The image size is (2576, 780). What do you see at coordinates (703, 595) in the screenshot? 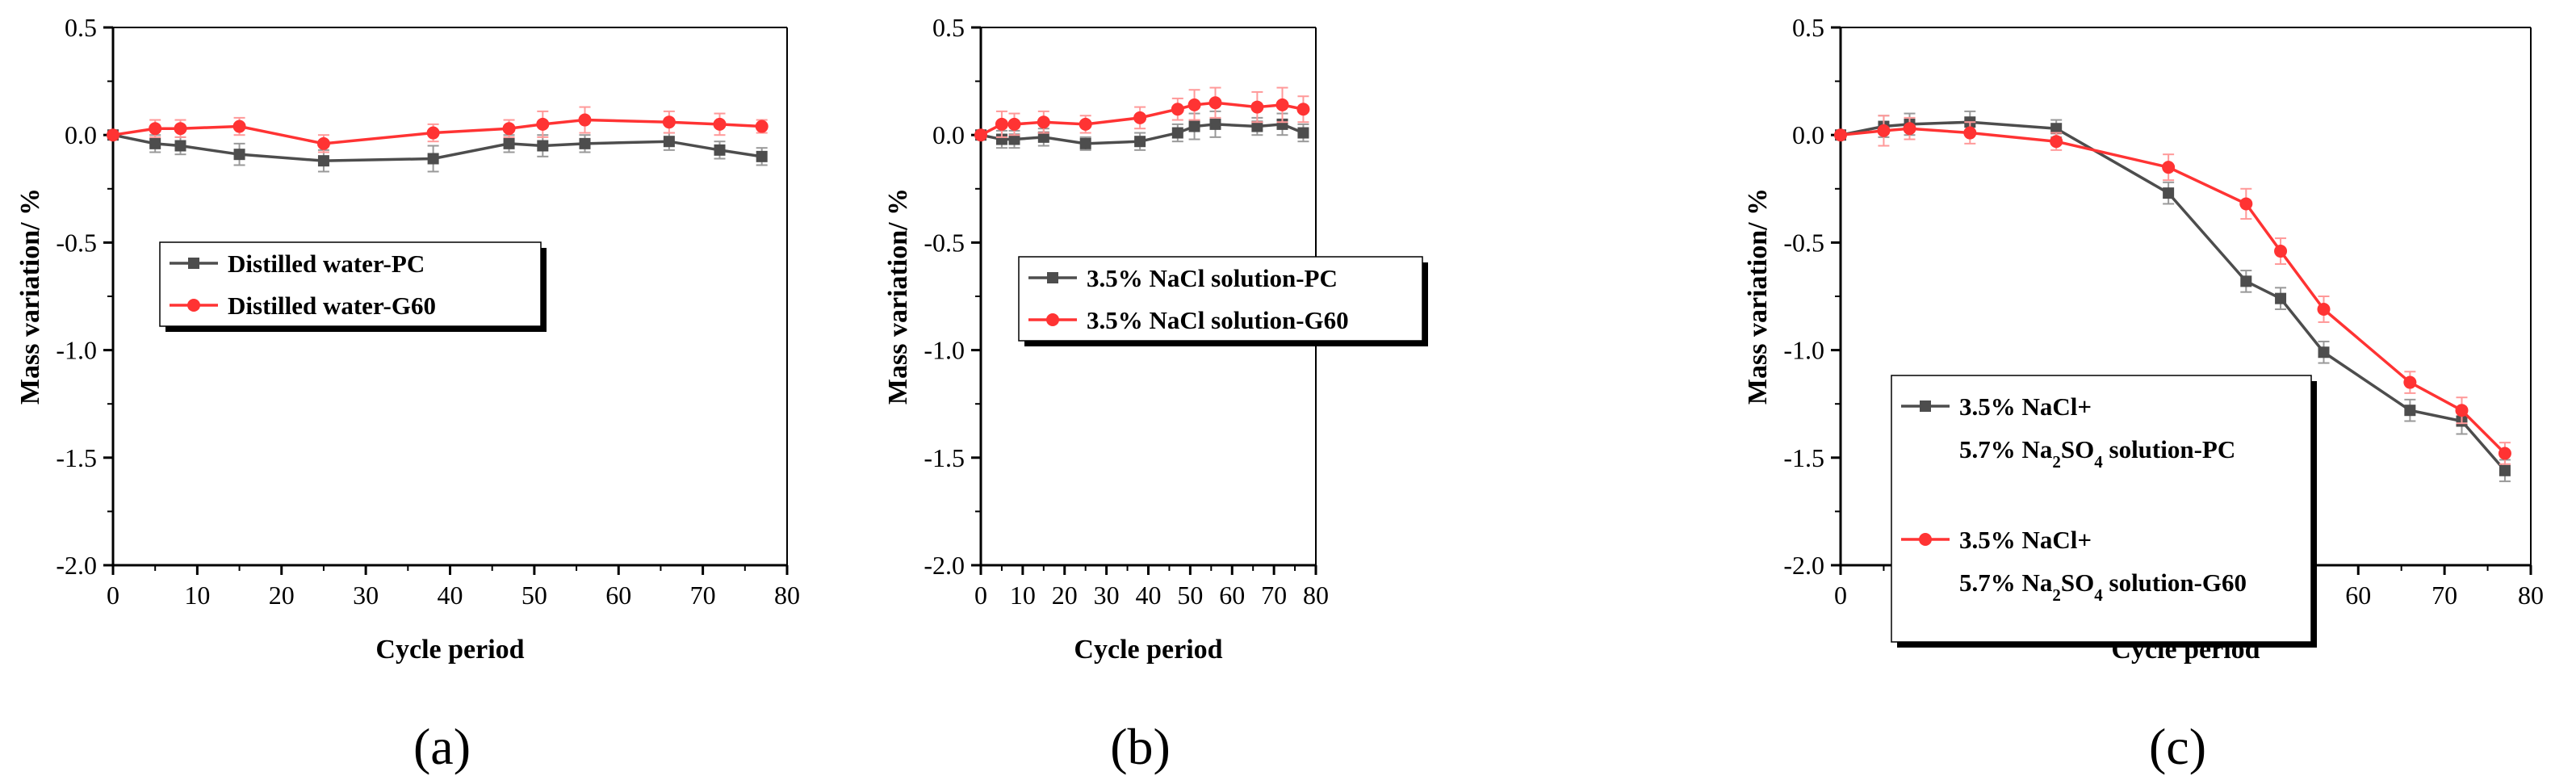
I see `x-tick-label: 70` at bounding box center [703, 595].